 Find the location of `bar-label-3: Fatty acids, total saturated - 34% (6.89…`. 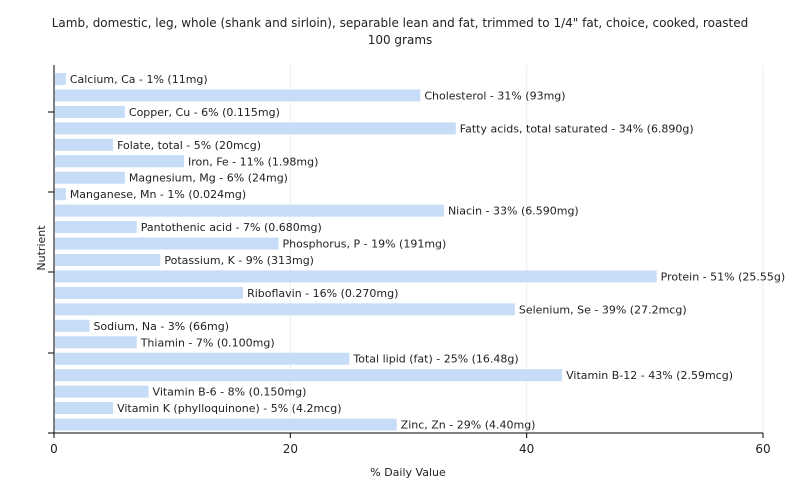

bar-label-3: Fatty acids, total saturated - 34% (6.89… is located at coordinates (577, 128).